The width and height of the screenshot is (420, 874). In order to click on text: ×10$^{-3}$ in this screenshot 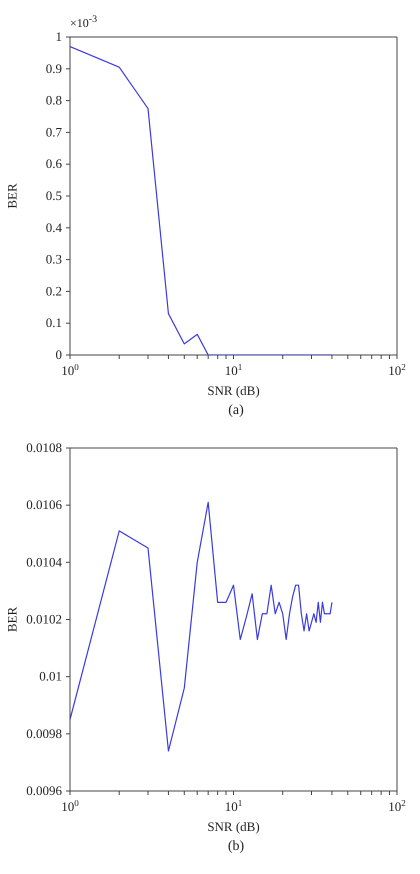, I will do `click(84, 22)`.